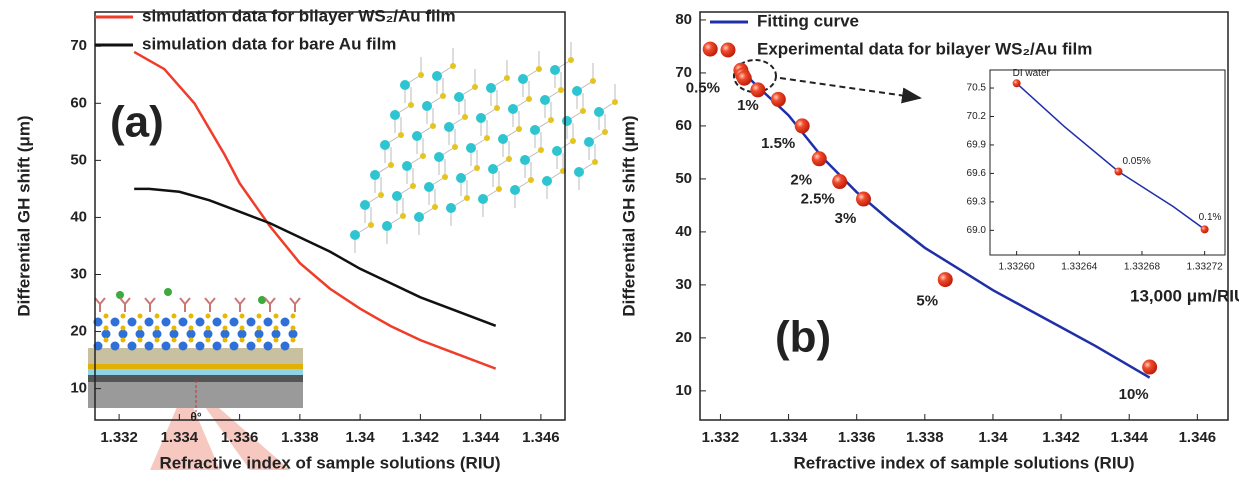  I want to click on annotation: (a), so click(137, 122).